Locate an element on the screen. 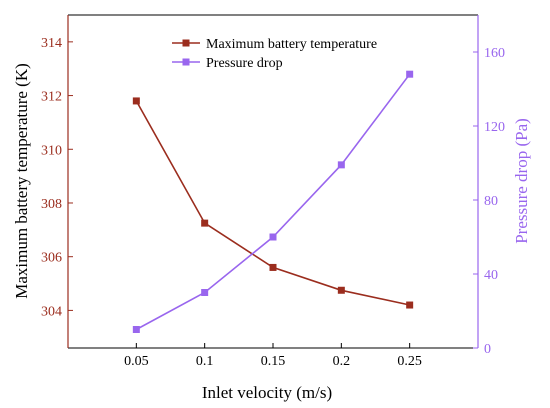  y-right-tick-label: 160 is located at coordinates (494, 53).